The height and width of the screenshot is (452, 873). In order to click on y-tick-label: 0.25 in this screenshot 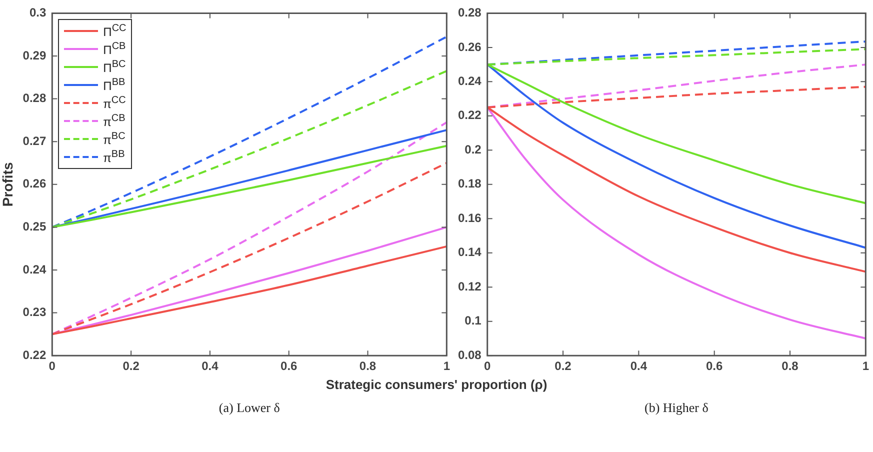, I will do `click(34, 227)`.